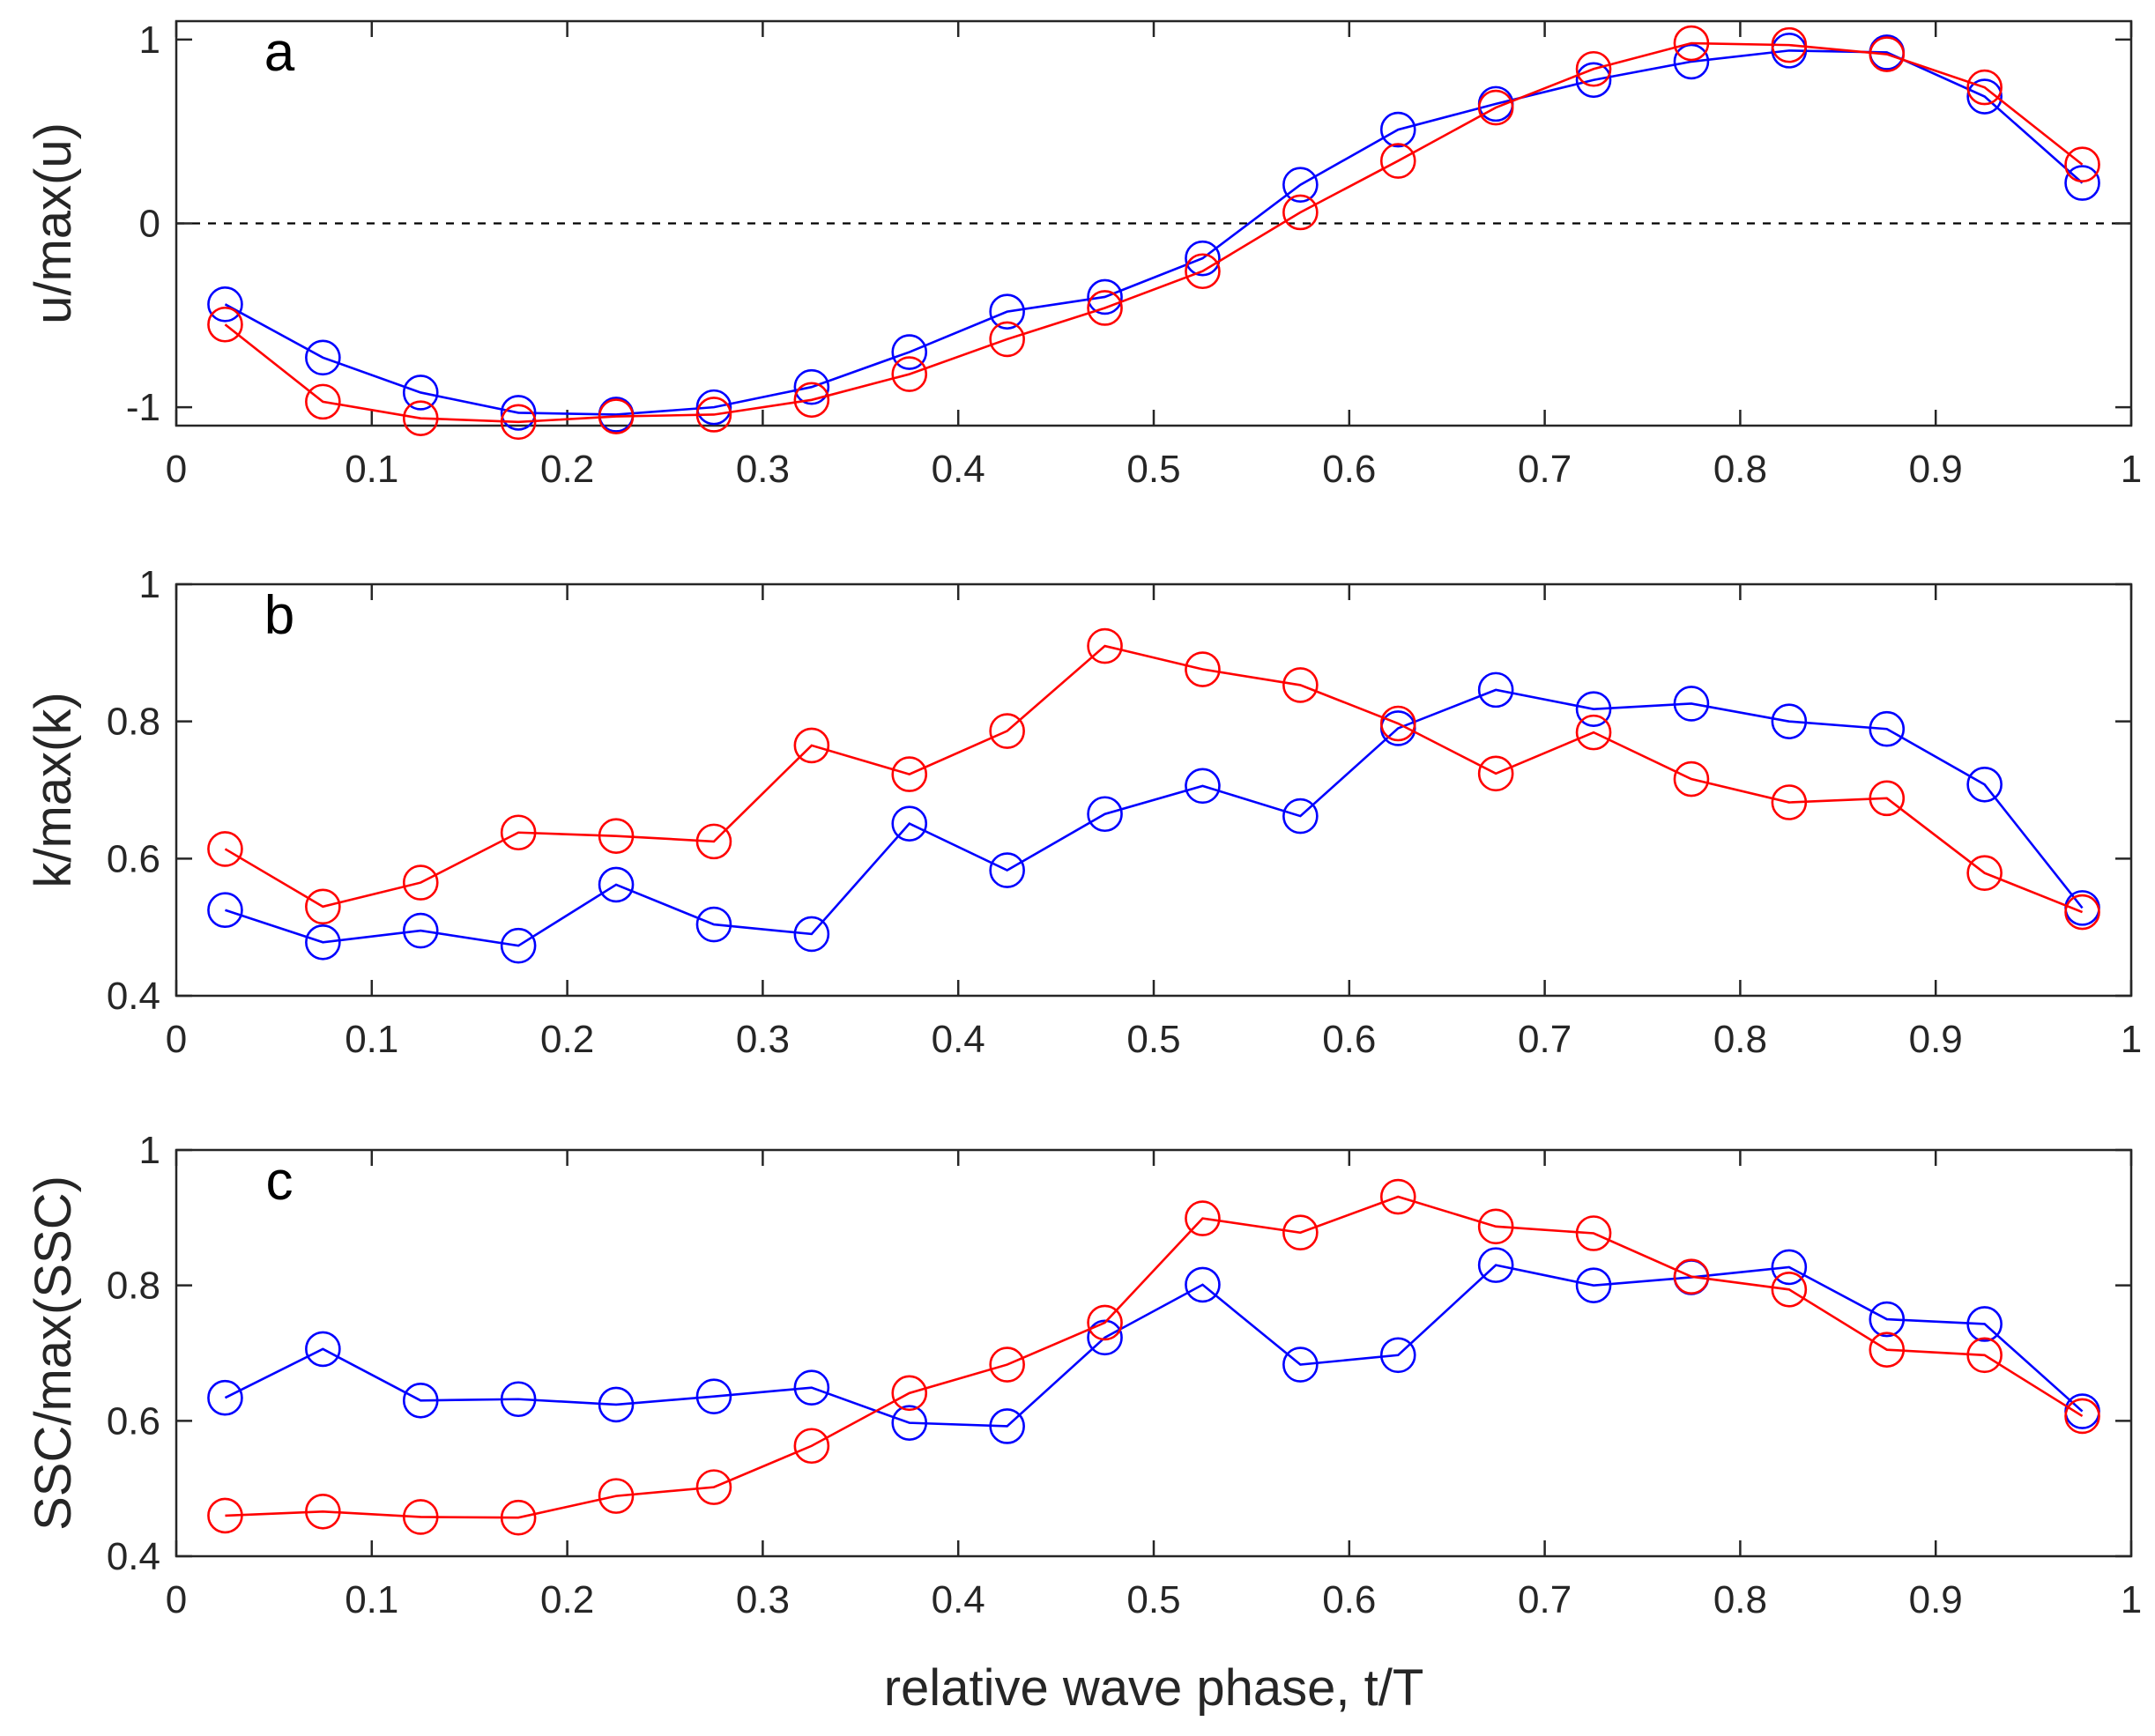 The image size is (2155, 1736). I want to click on x-axis-label: relative wave phase, t/T, so click(1154, 1688).